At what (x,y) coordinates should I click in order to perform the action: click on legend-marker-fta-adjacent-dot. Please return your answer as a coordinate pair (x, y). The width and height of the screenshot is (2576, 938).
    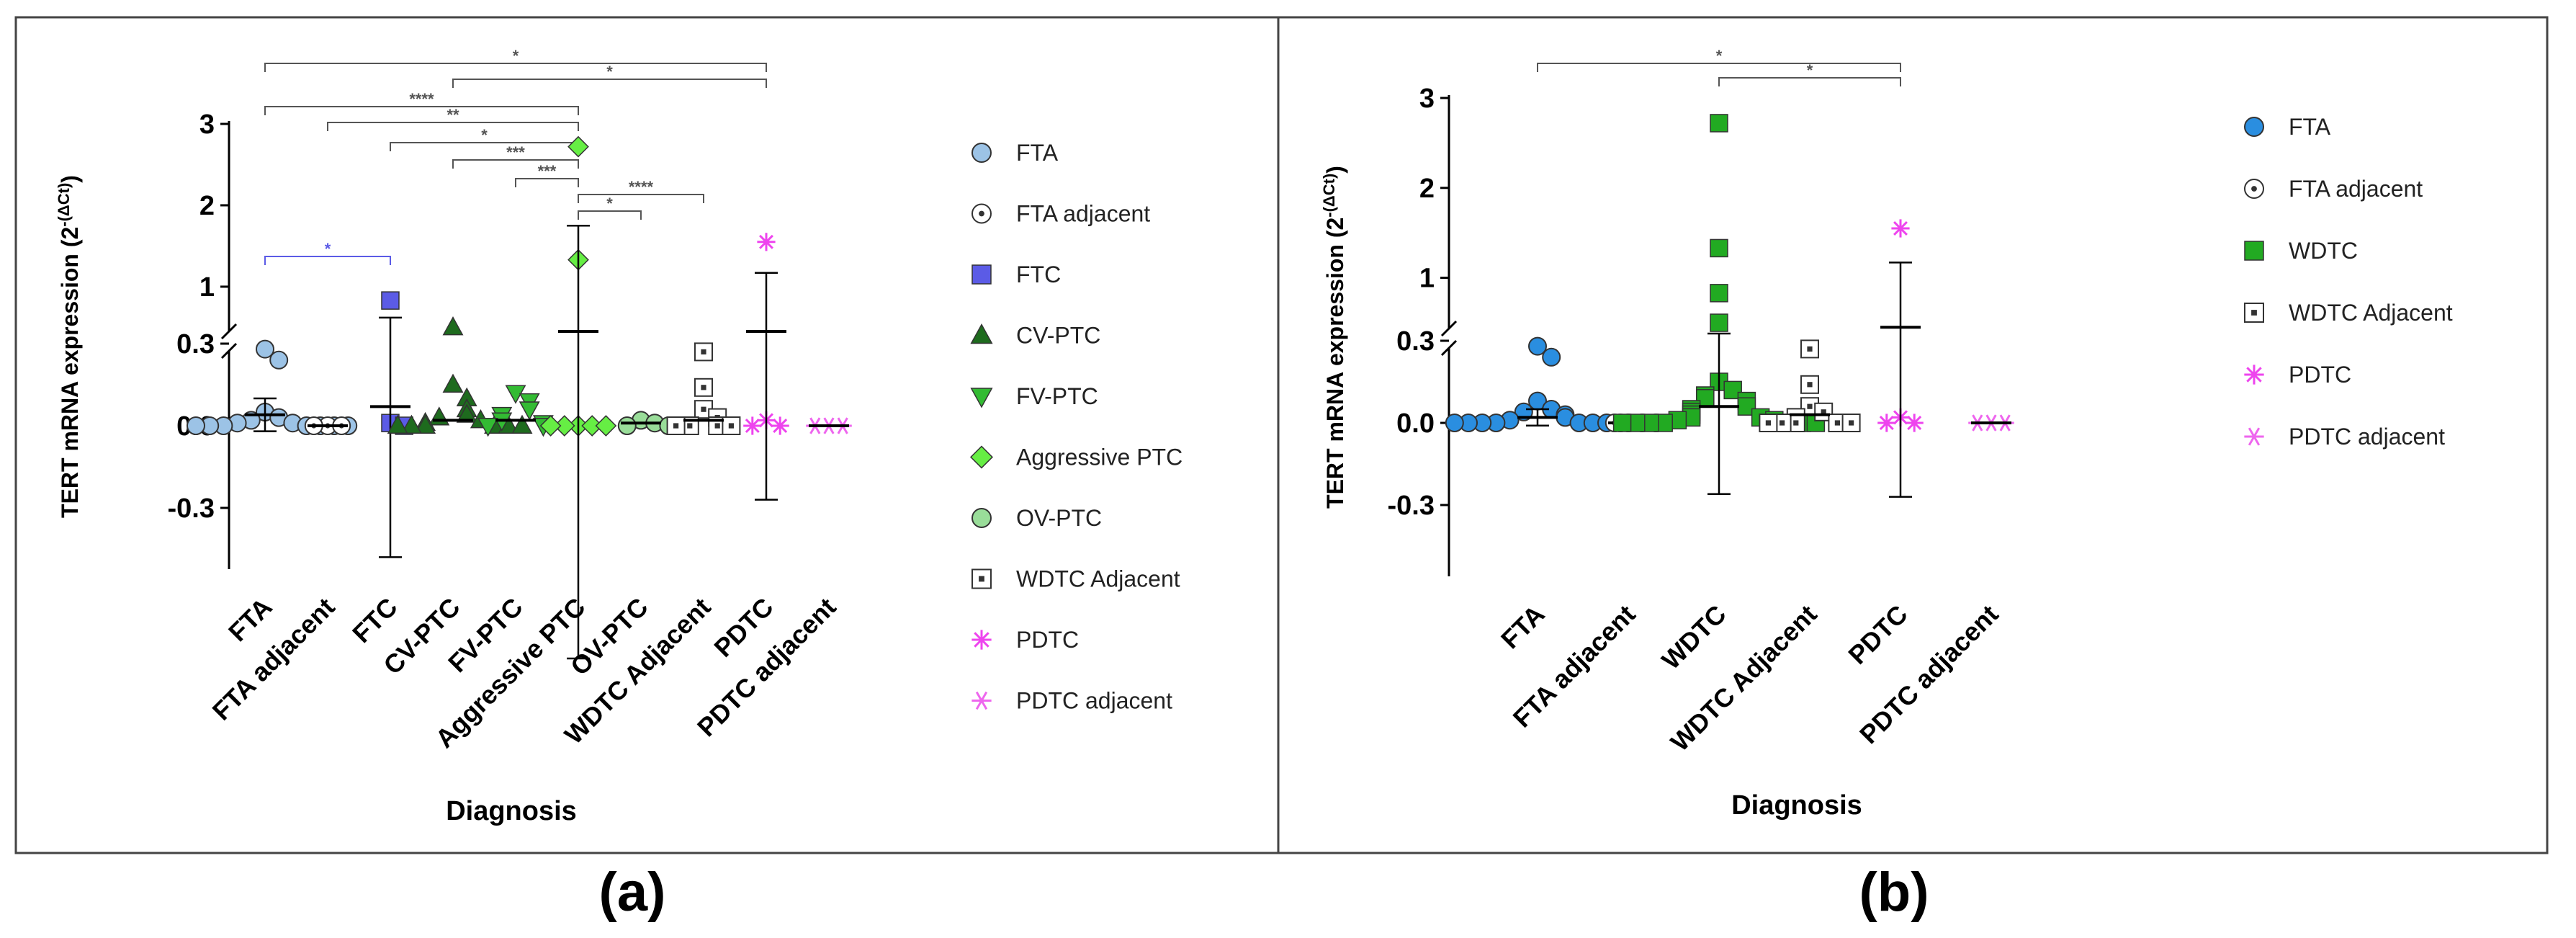
    Looking at the image, I should click on (981, 214).